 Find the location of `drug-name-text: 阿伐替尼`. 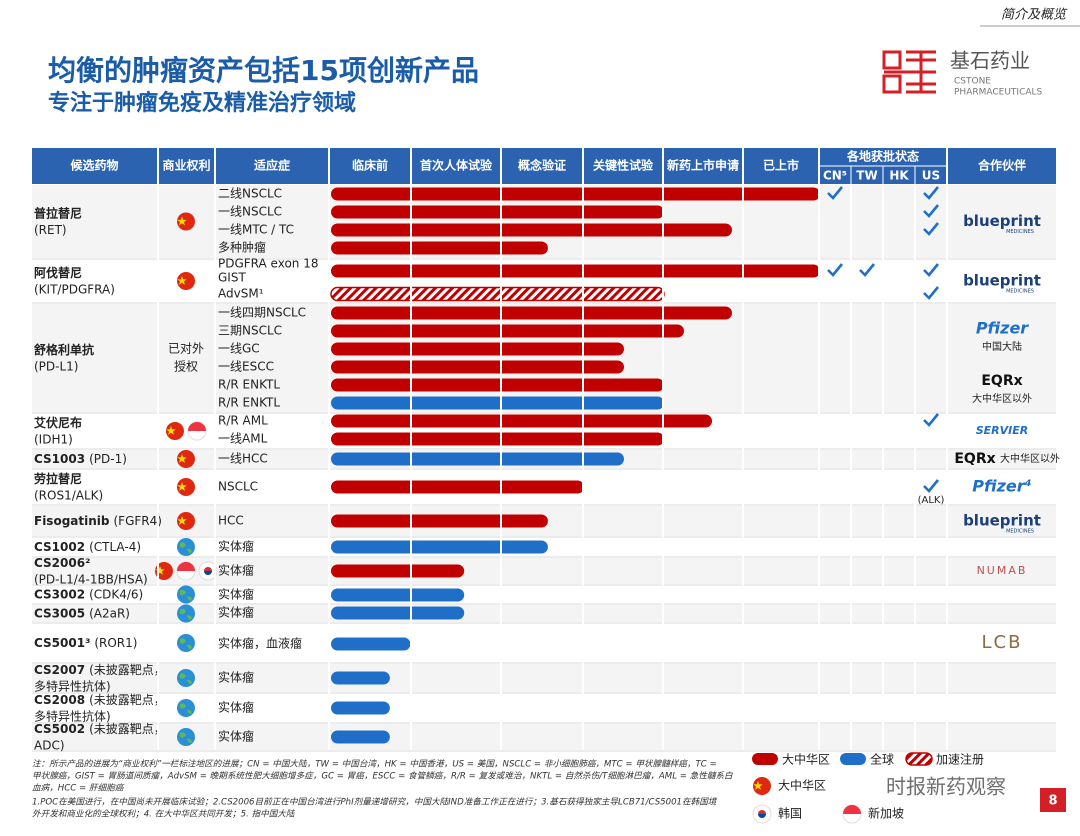

drug-name-text: 阿伐替尼 is located at coordinates (58, 272).